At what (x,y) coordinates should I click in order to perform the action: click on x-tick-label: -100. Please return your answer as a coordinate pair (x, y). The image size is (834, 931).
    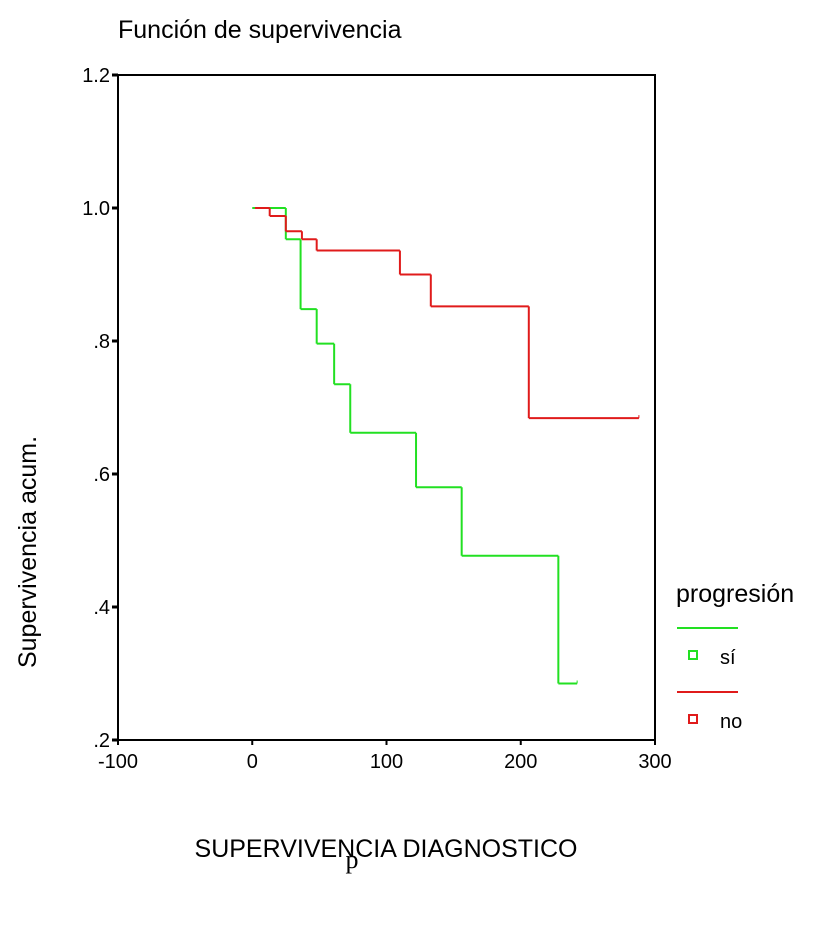
    Looking at the image, I should click on (118, 762).